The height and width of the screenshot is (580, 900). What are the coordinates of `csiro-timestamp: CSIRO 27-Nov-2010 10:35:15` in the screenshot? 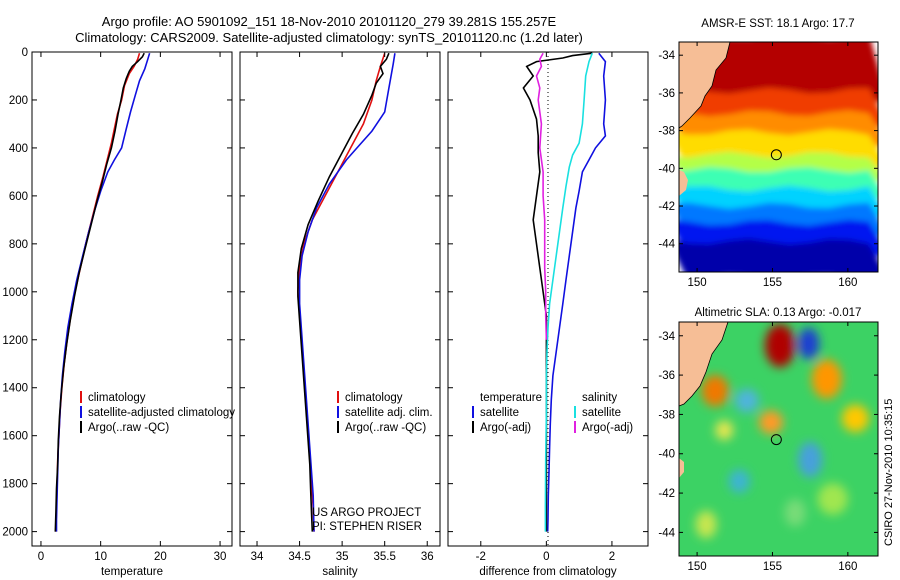 It's located at (889, 472).